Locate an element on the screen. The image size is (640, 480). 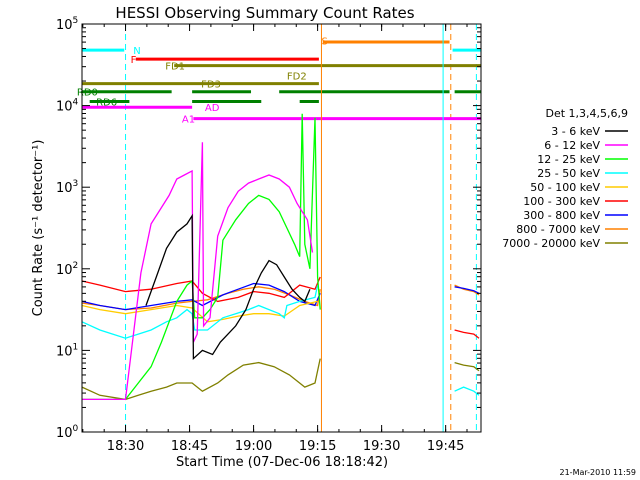
legend-header: Det 1,3,4,5,6,9 is located at coordinates (586, 113).